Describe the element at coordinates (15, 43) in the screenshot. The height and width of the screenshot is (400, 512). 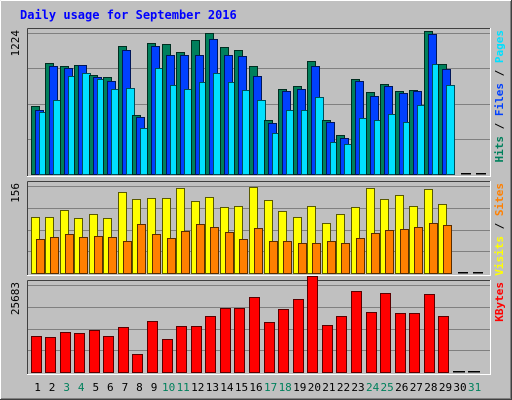
I see `panel-hits-ymax-label: 1224` at that location.